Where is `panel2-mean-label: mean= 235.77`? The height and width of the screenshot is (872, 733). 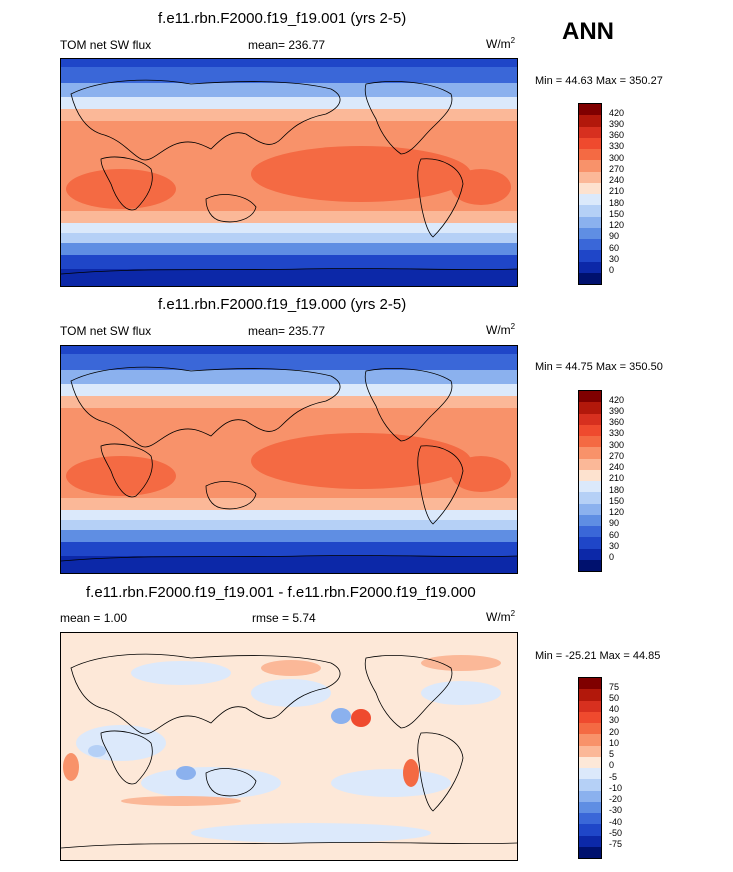 panel2-mean-label: mean= 235.77 is located at coordinates (287, 331).